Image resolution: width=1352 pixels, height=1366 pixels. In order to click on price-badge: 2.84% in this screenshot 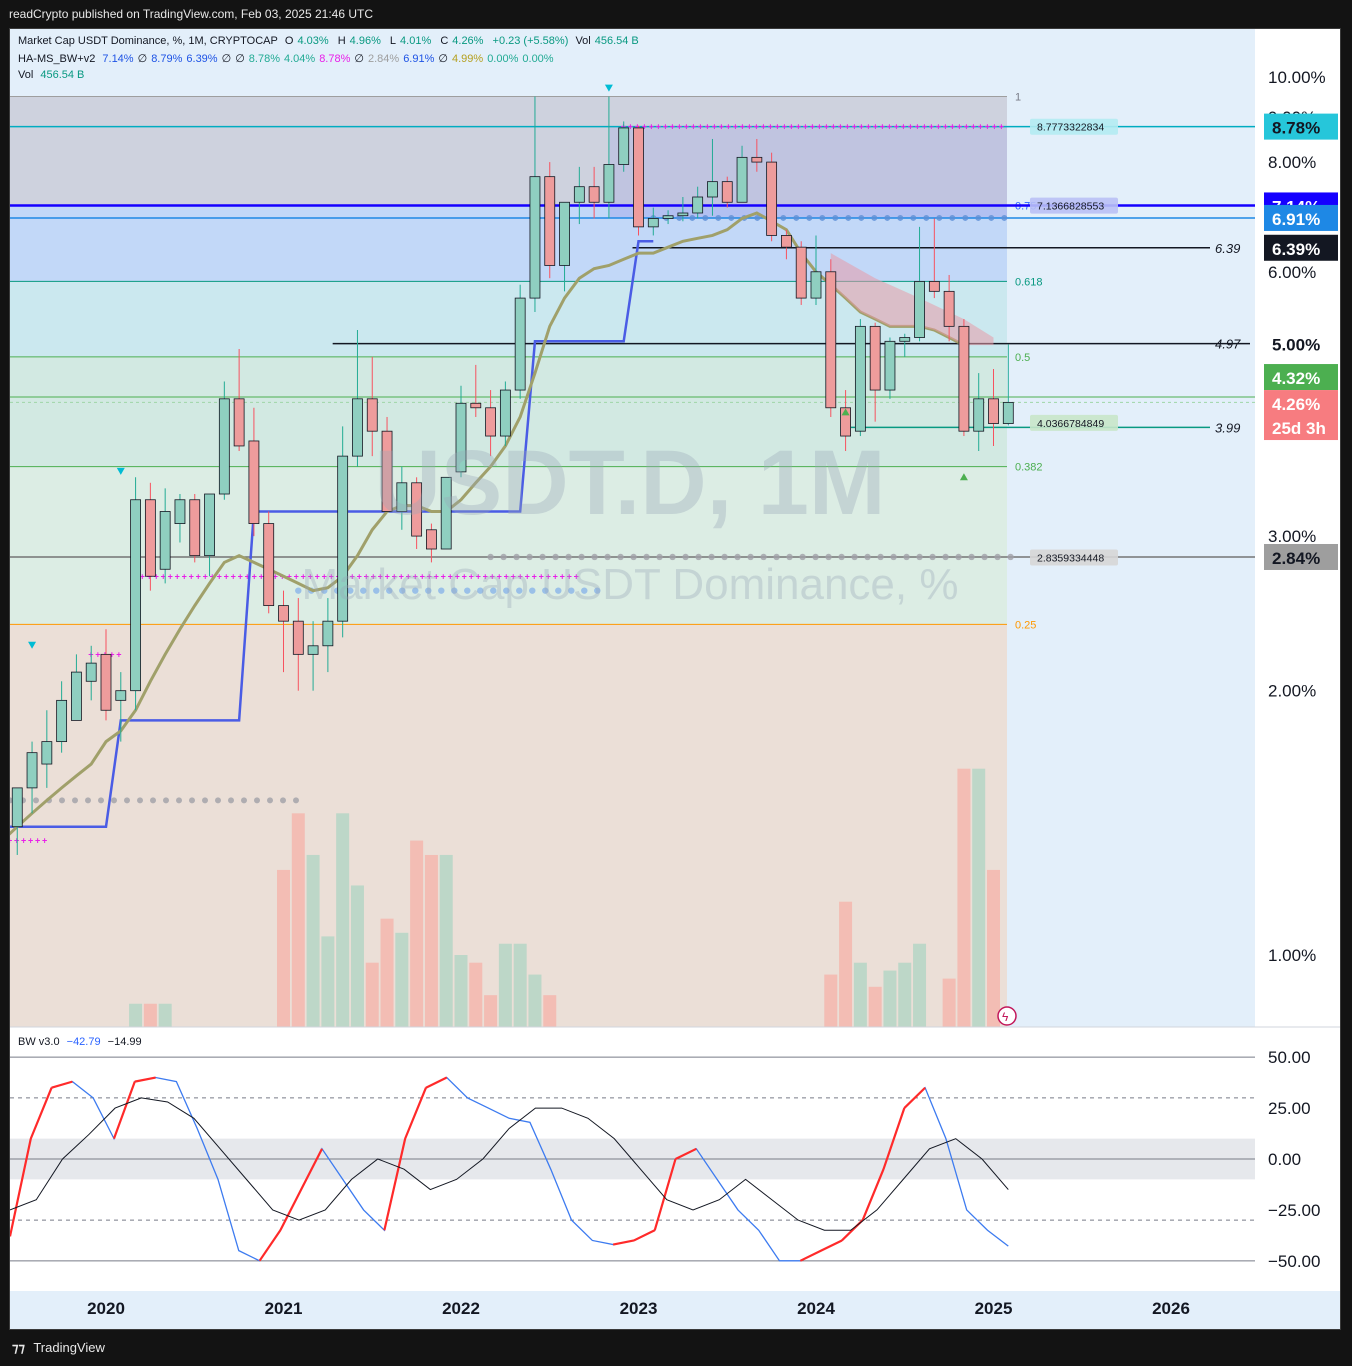, I will do `click(1301, 556)`.